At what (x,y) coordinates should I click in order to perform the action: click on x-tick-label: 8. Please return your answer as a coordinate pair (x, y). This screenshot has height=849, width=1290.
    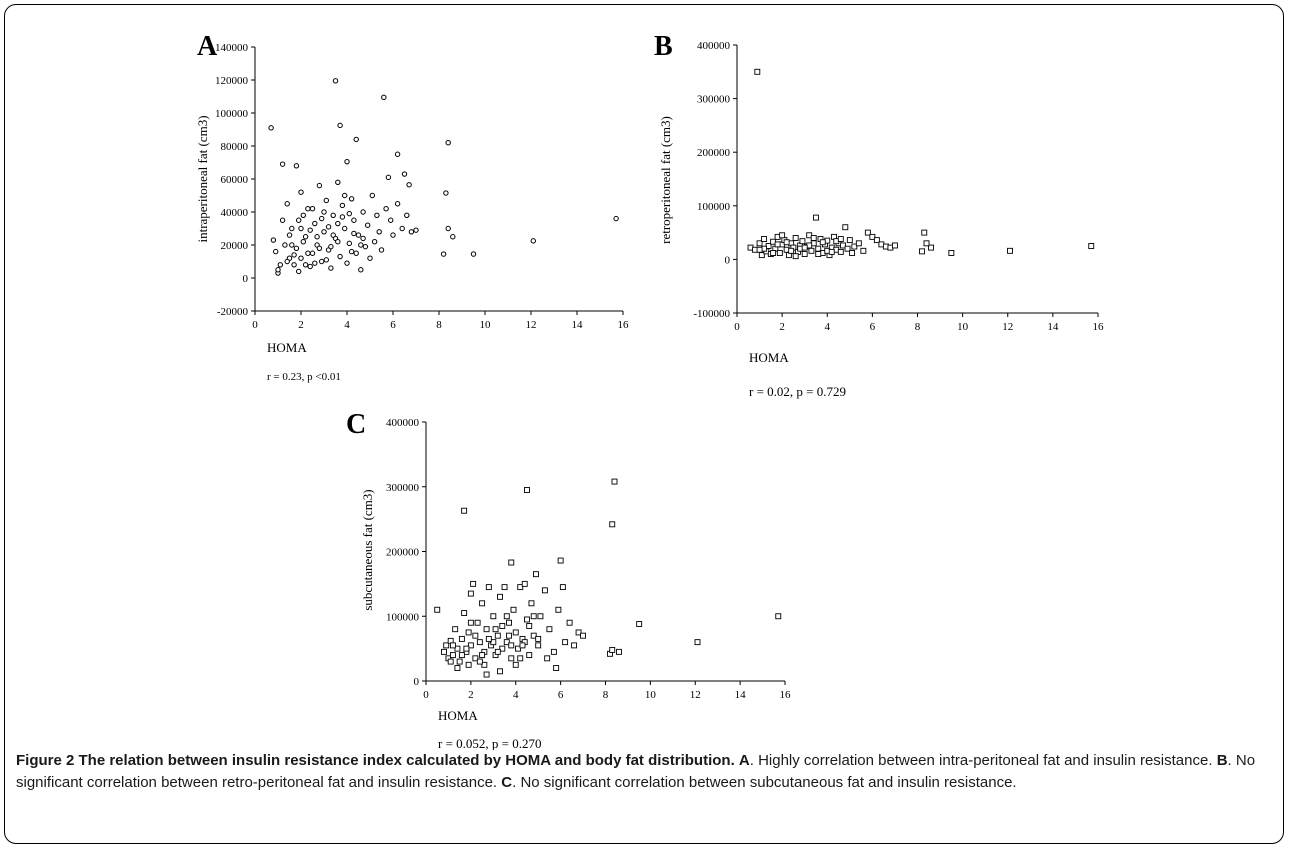
    Looking at the image, I should click on (606, 695).